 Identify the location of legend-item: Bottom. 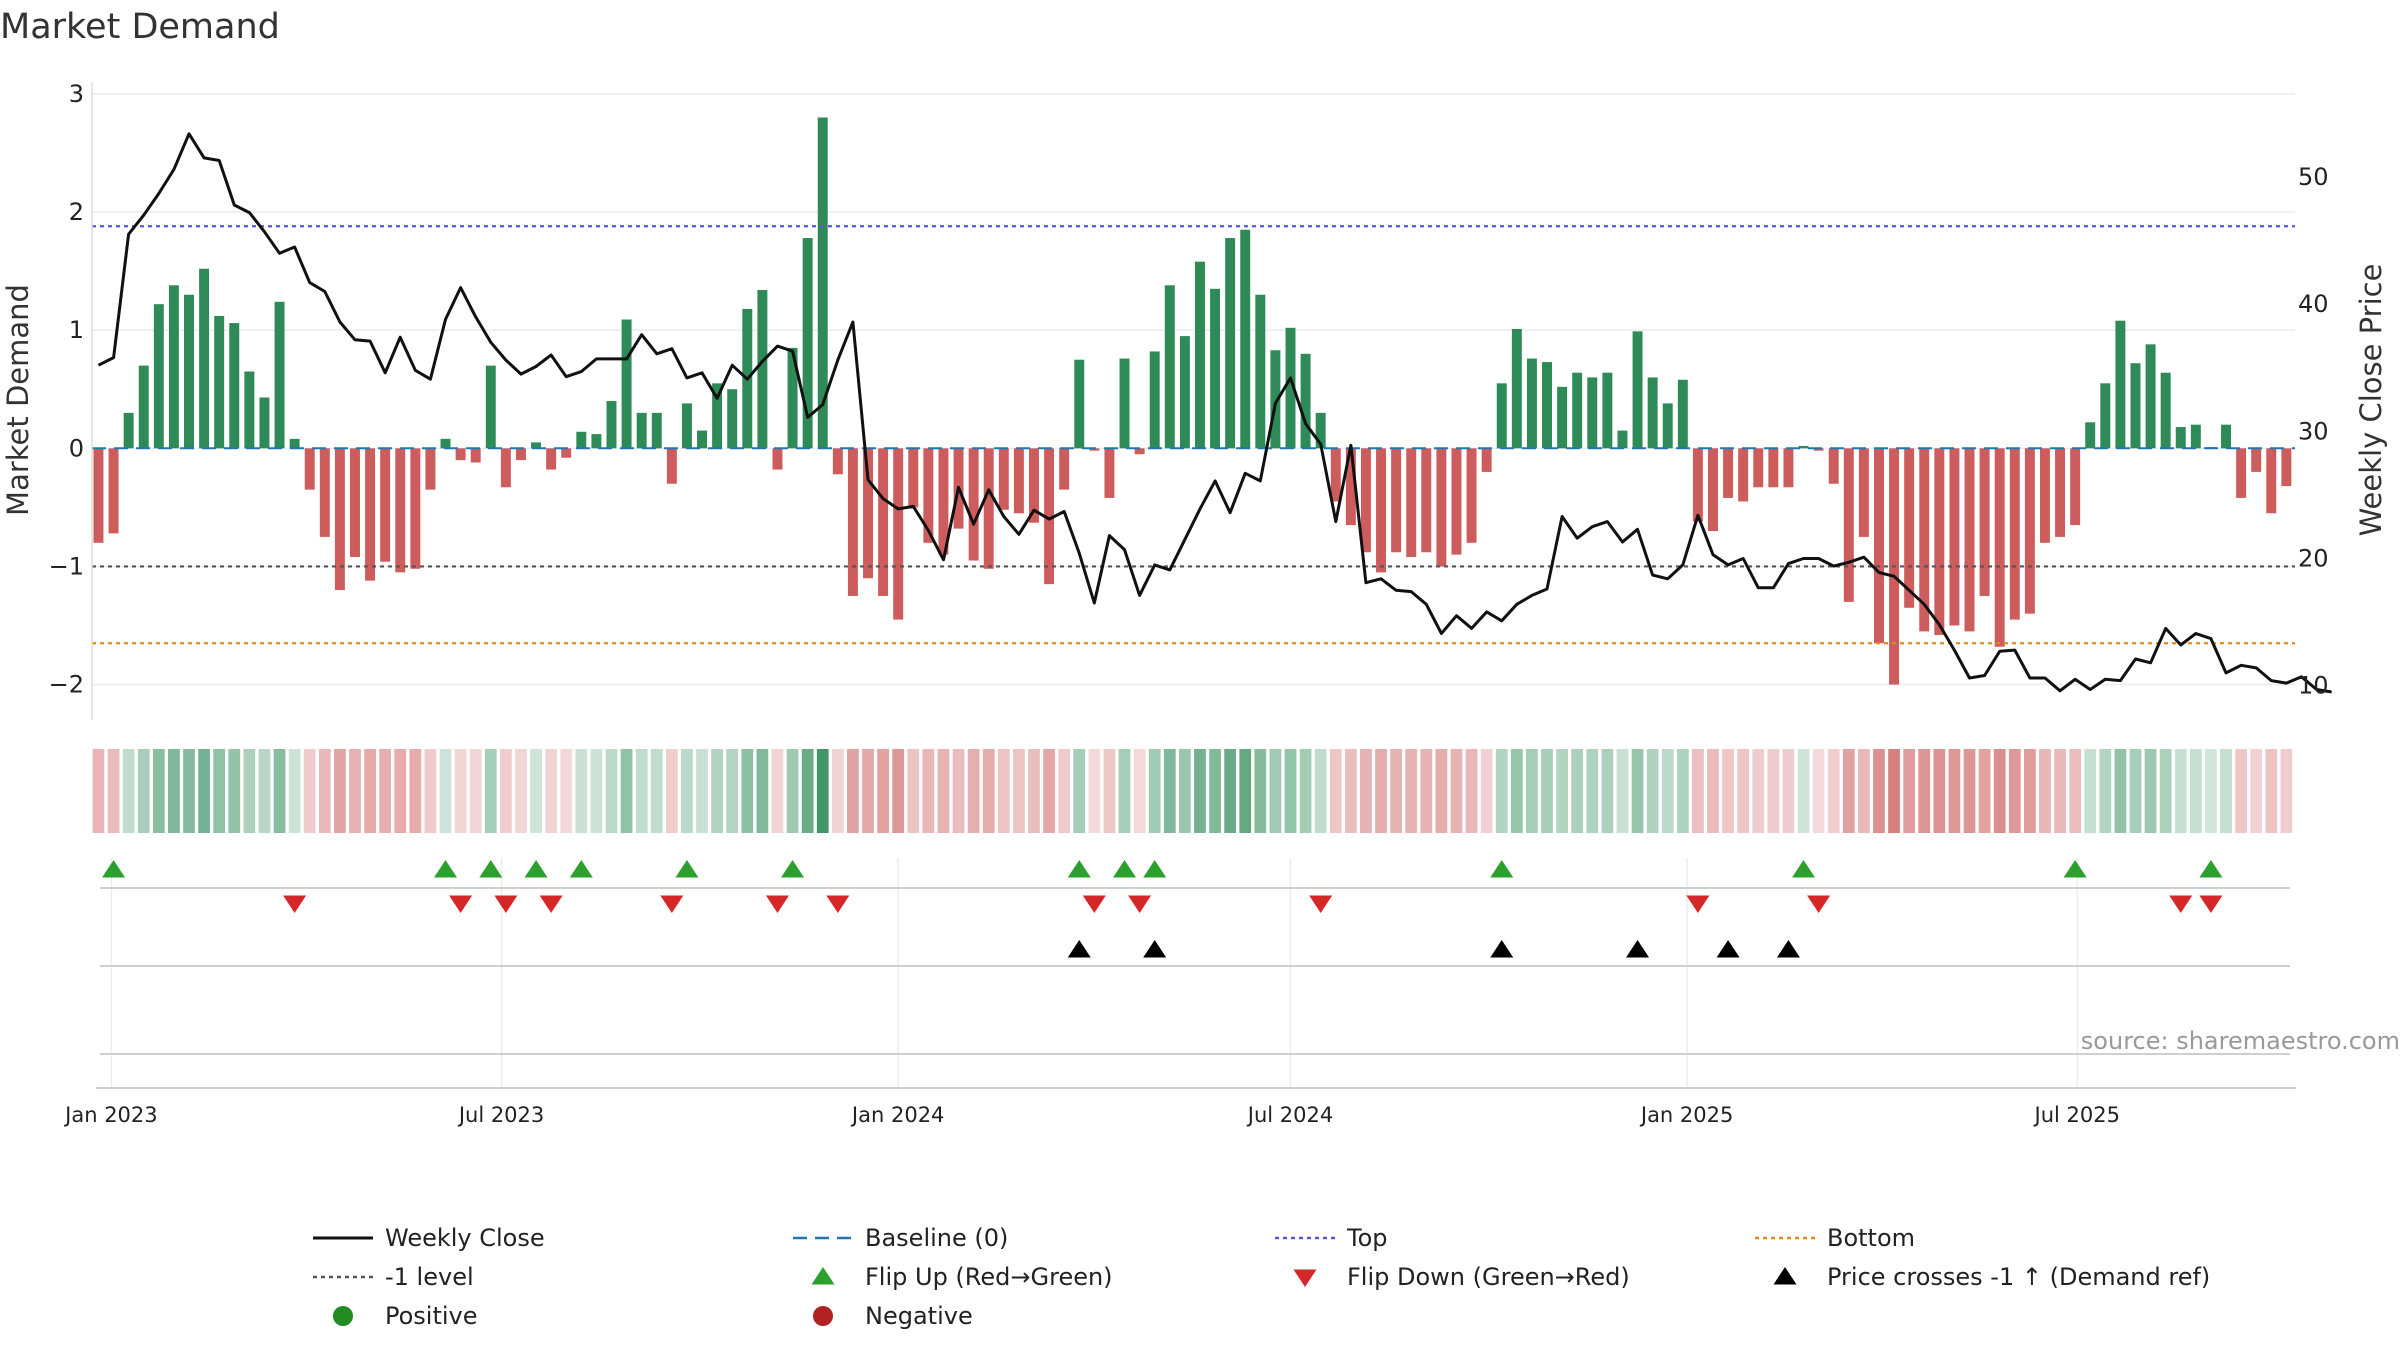
(1835, 1238).